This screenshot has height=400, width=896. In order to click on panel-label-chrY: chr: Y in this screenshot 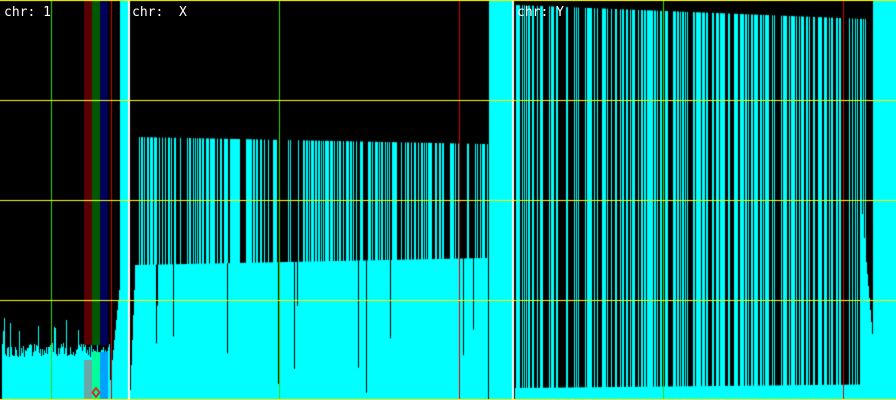, I will do `click(540, 12)`.